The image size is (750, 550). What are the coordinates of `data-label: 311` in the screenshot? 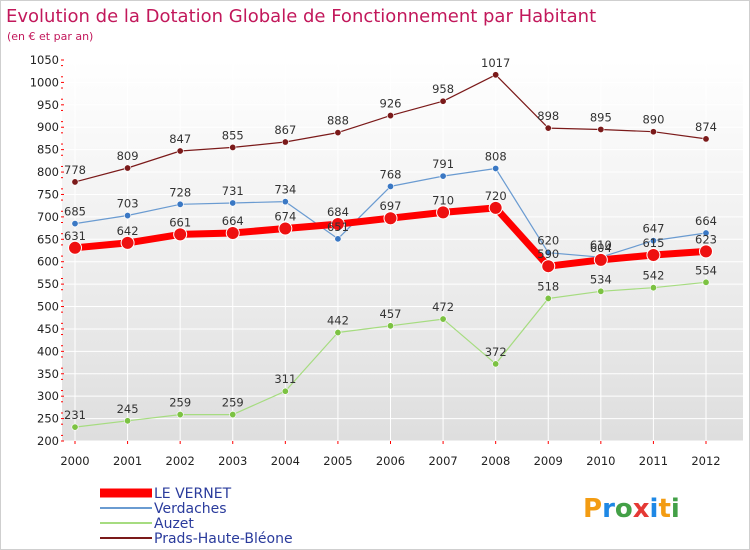 It's located at (285, 379).